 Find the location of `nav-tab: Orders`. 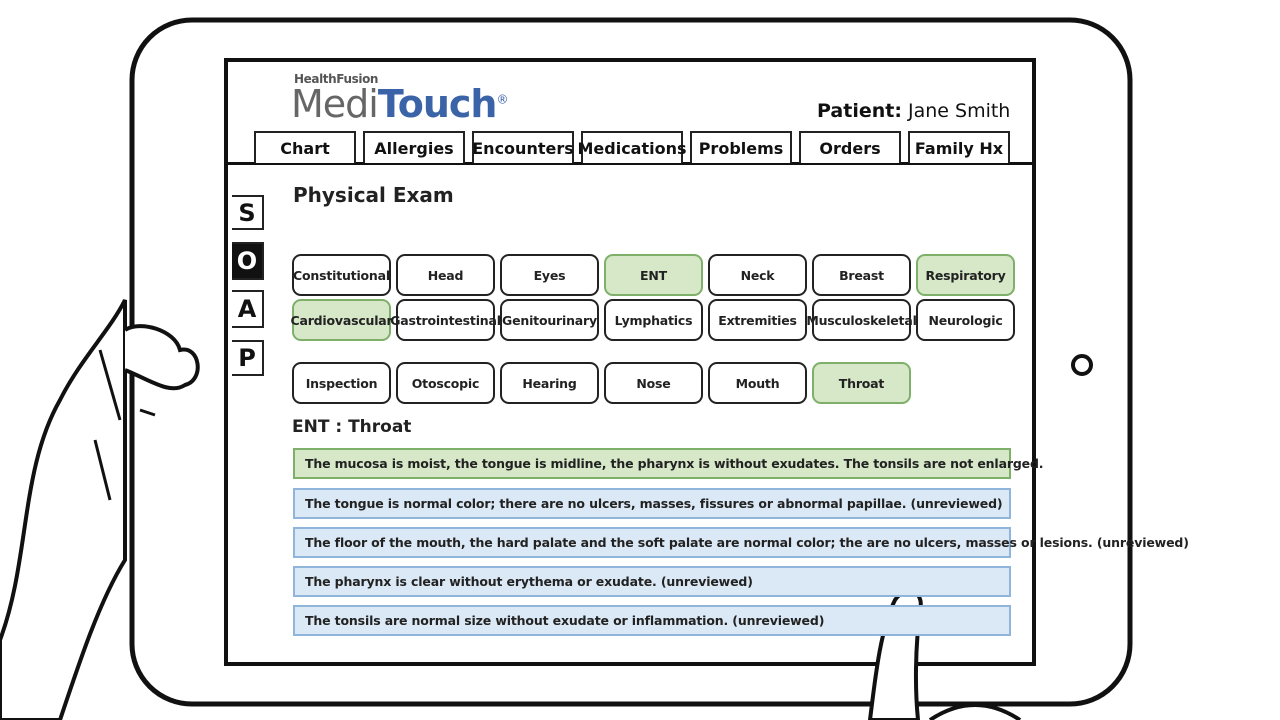

nav-tab: Orders is located at coordinates (850, 147).